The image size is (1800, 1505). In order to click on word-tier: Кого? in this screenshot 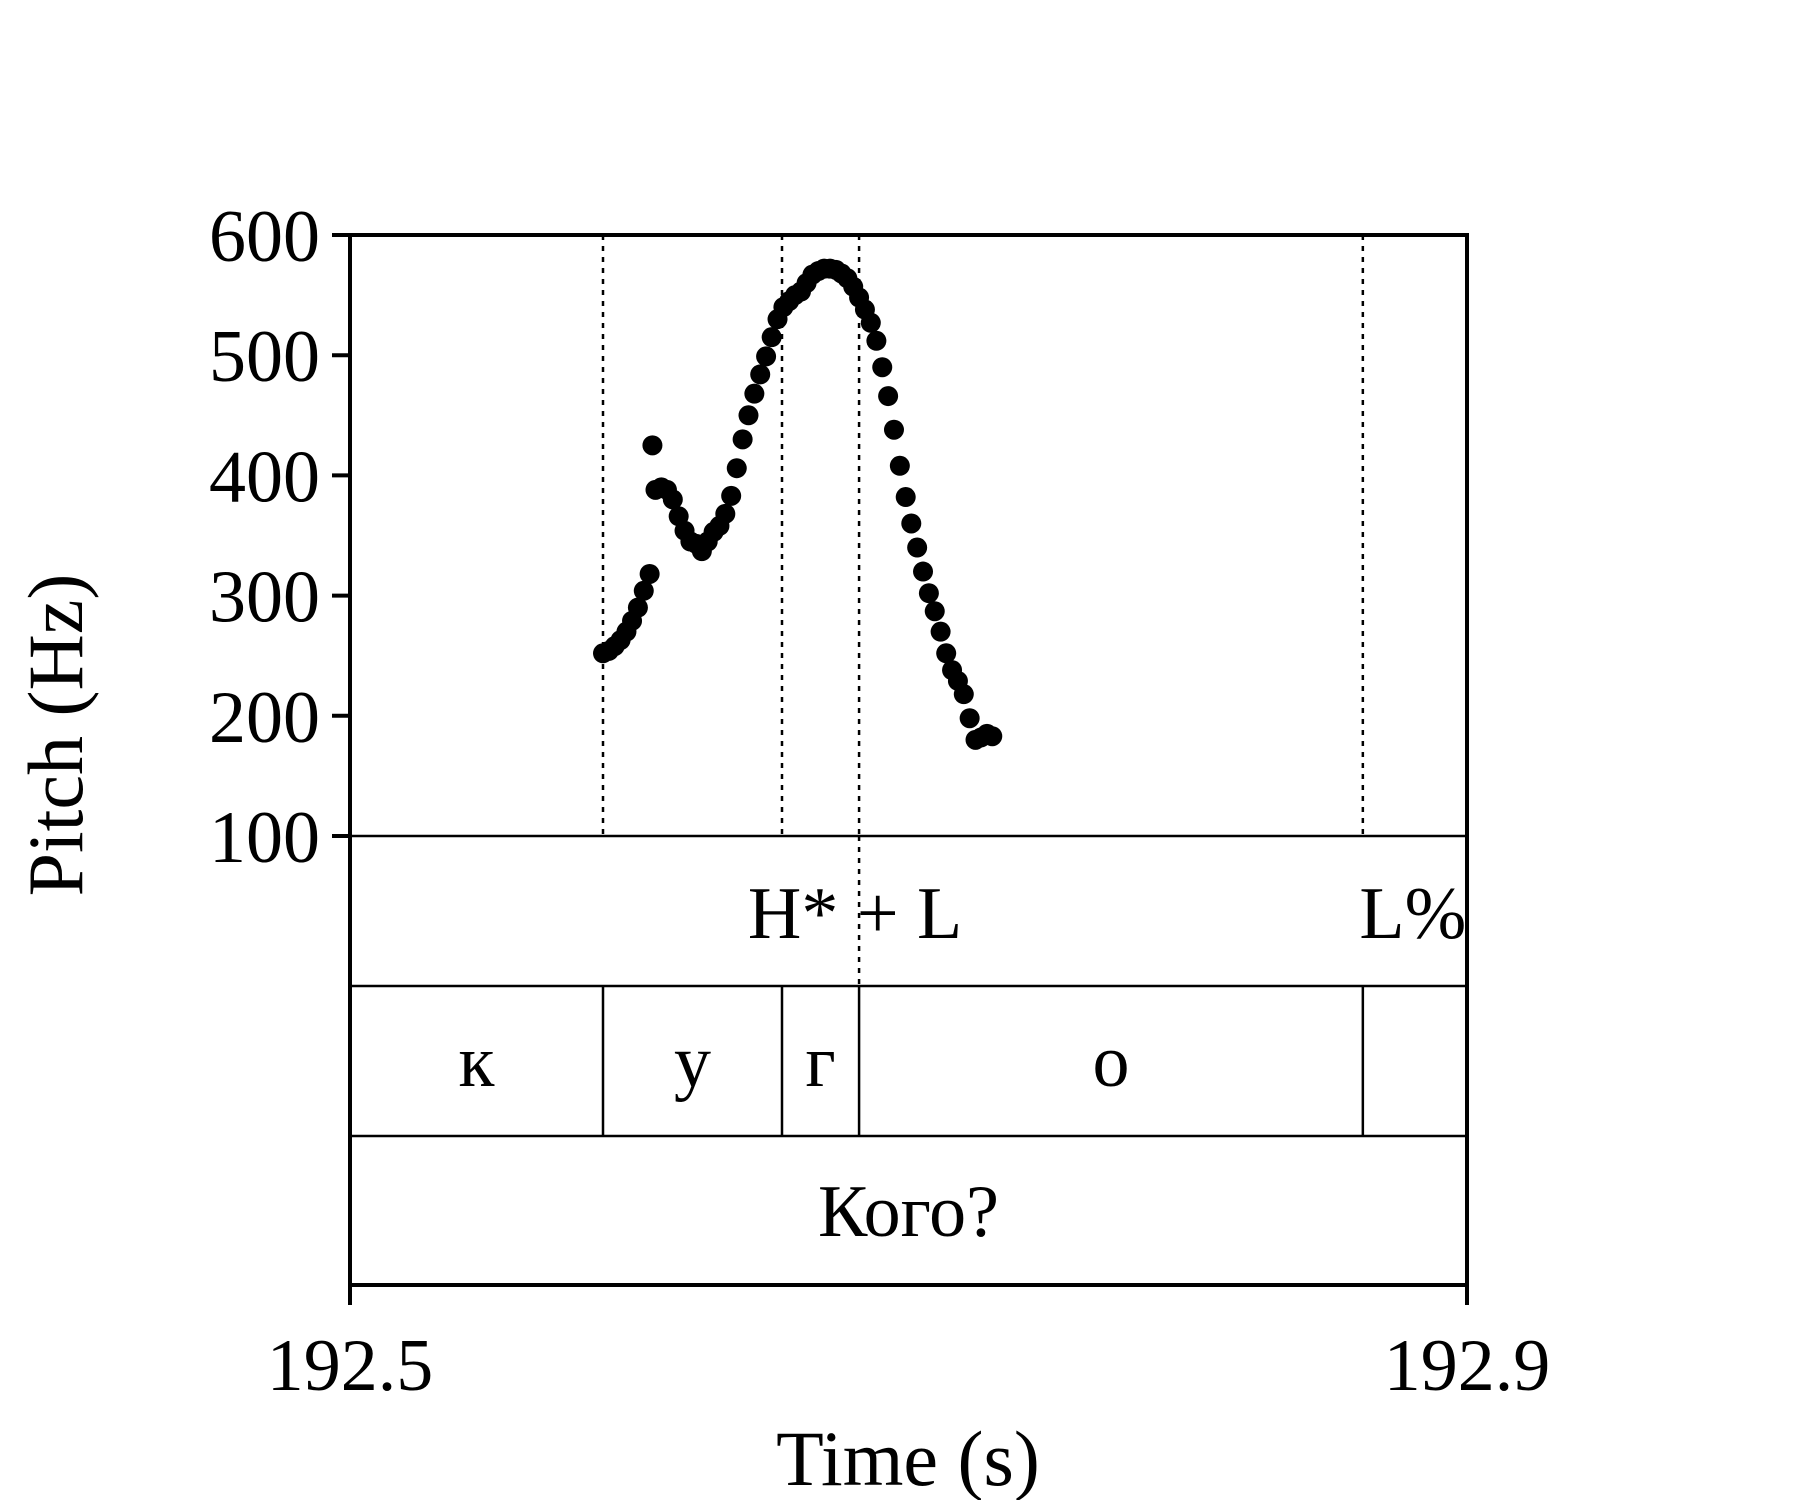, I will do `click(908, 1212)`.